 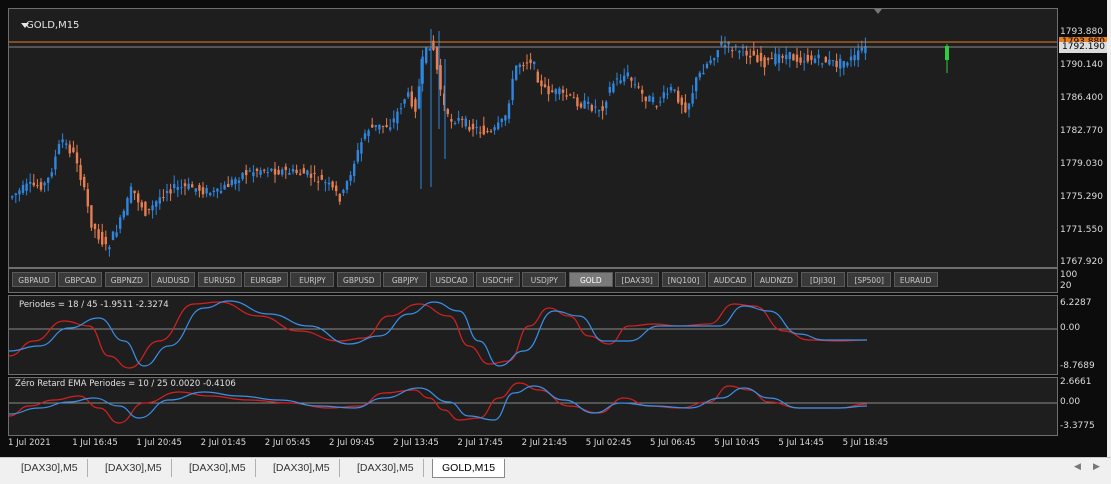 I want to click on time-axis-label: 1 Jul 2021, so click(x=29, y=443).